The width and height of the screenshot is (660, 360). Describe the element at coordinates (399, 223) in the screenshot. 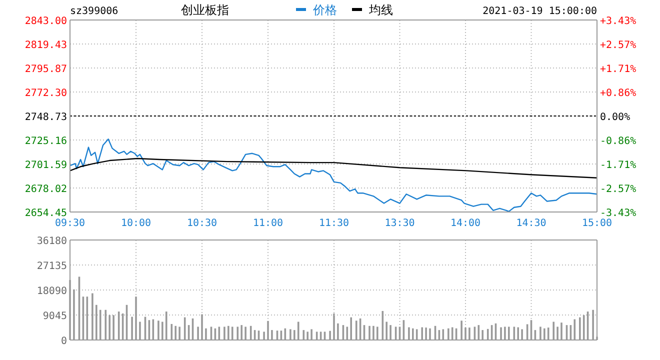

I see `x-tick-label: 13:30` at that location.